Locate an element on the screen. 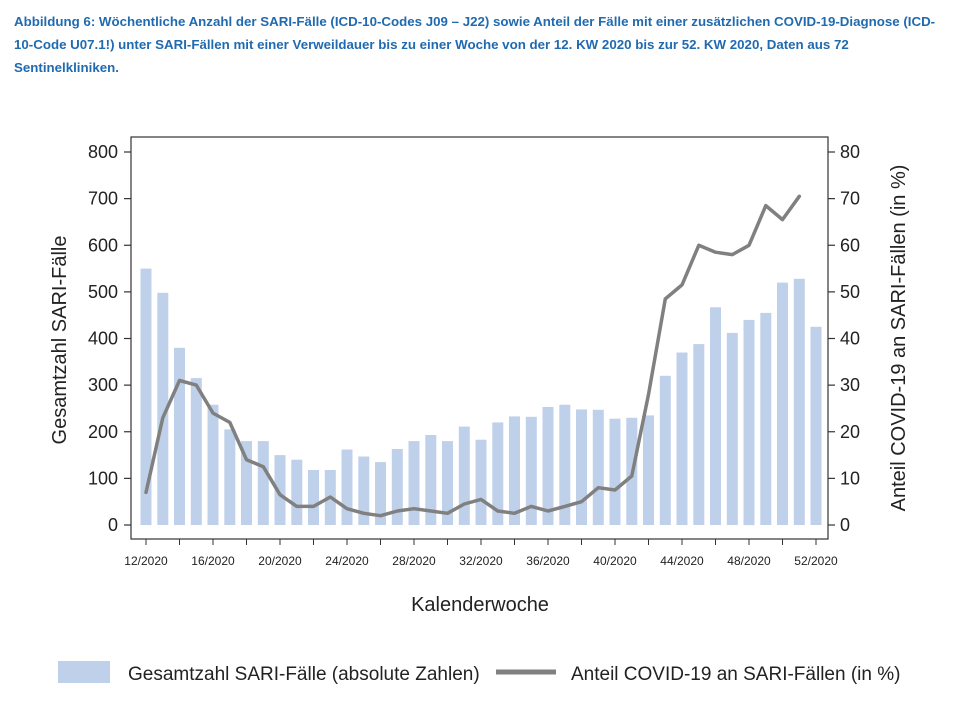  legend-label-bars: Gesamtzahl SARI-Fälle (absolute Zahlen) is located at coordinates (304, 674).